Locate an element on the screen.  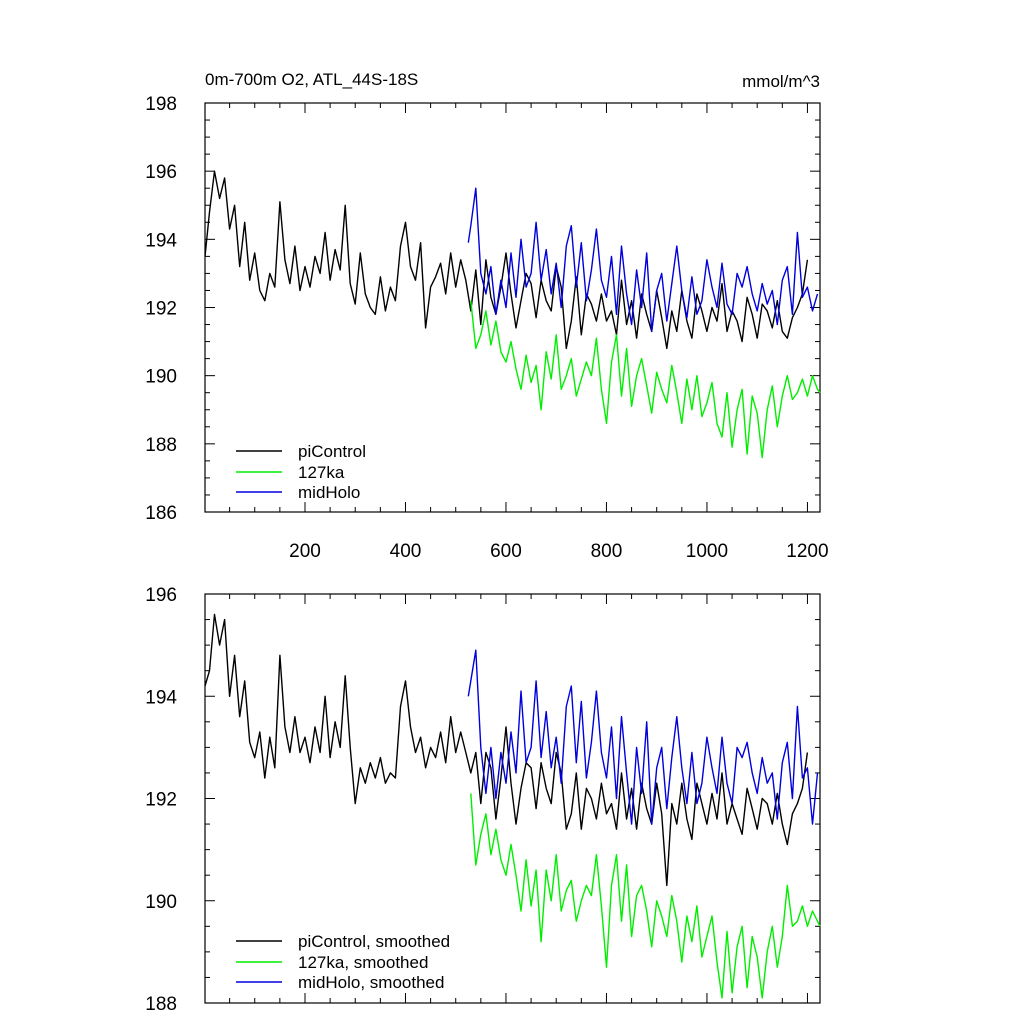
top-panel-title: 0m-700m O2, ATL_44S-18S is located at coordinates (311, 79).